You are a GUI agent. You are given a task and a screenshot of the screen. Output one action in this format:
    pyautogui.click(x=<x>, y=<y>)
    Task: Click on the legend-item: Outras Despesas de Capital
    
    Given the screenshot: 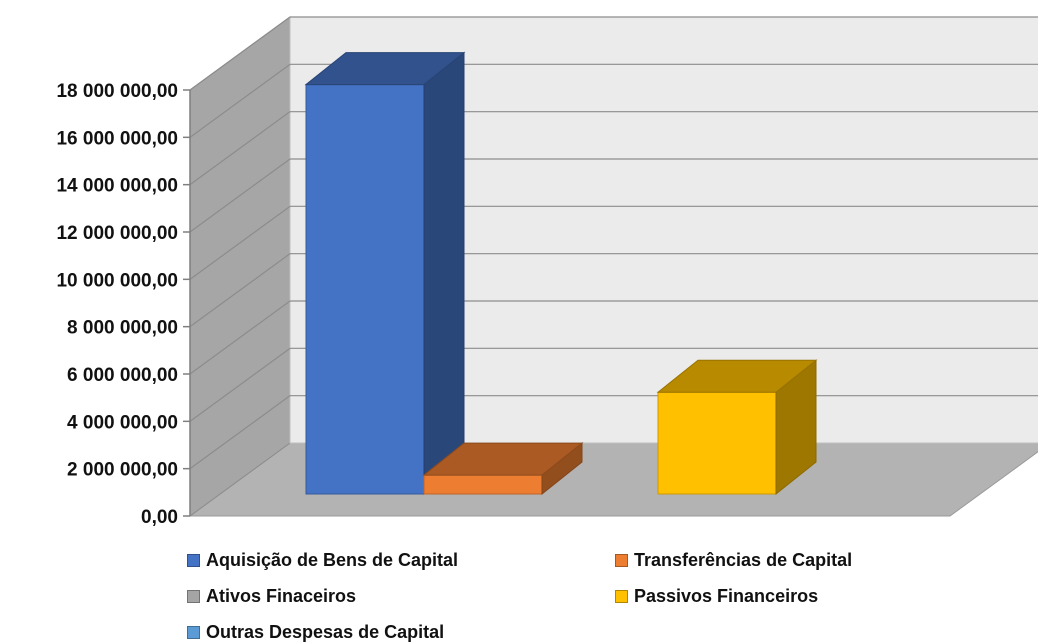 What is the action you would take?
    pyautogui.click(x=315, y=632)
    